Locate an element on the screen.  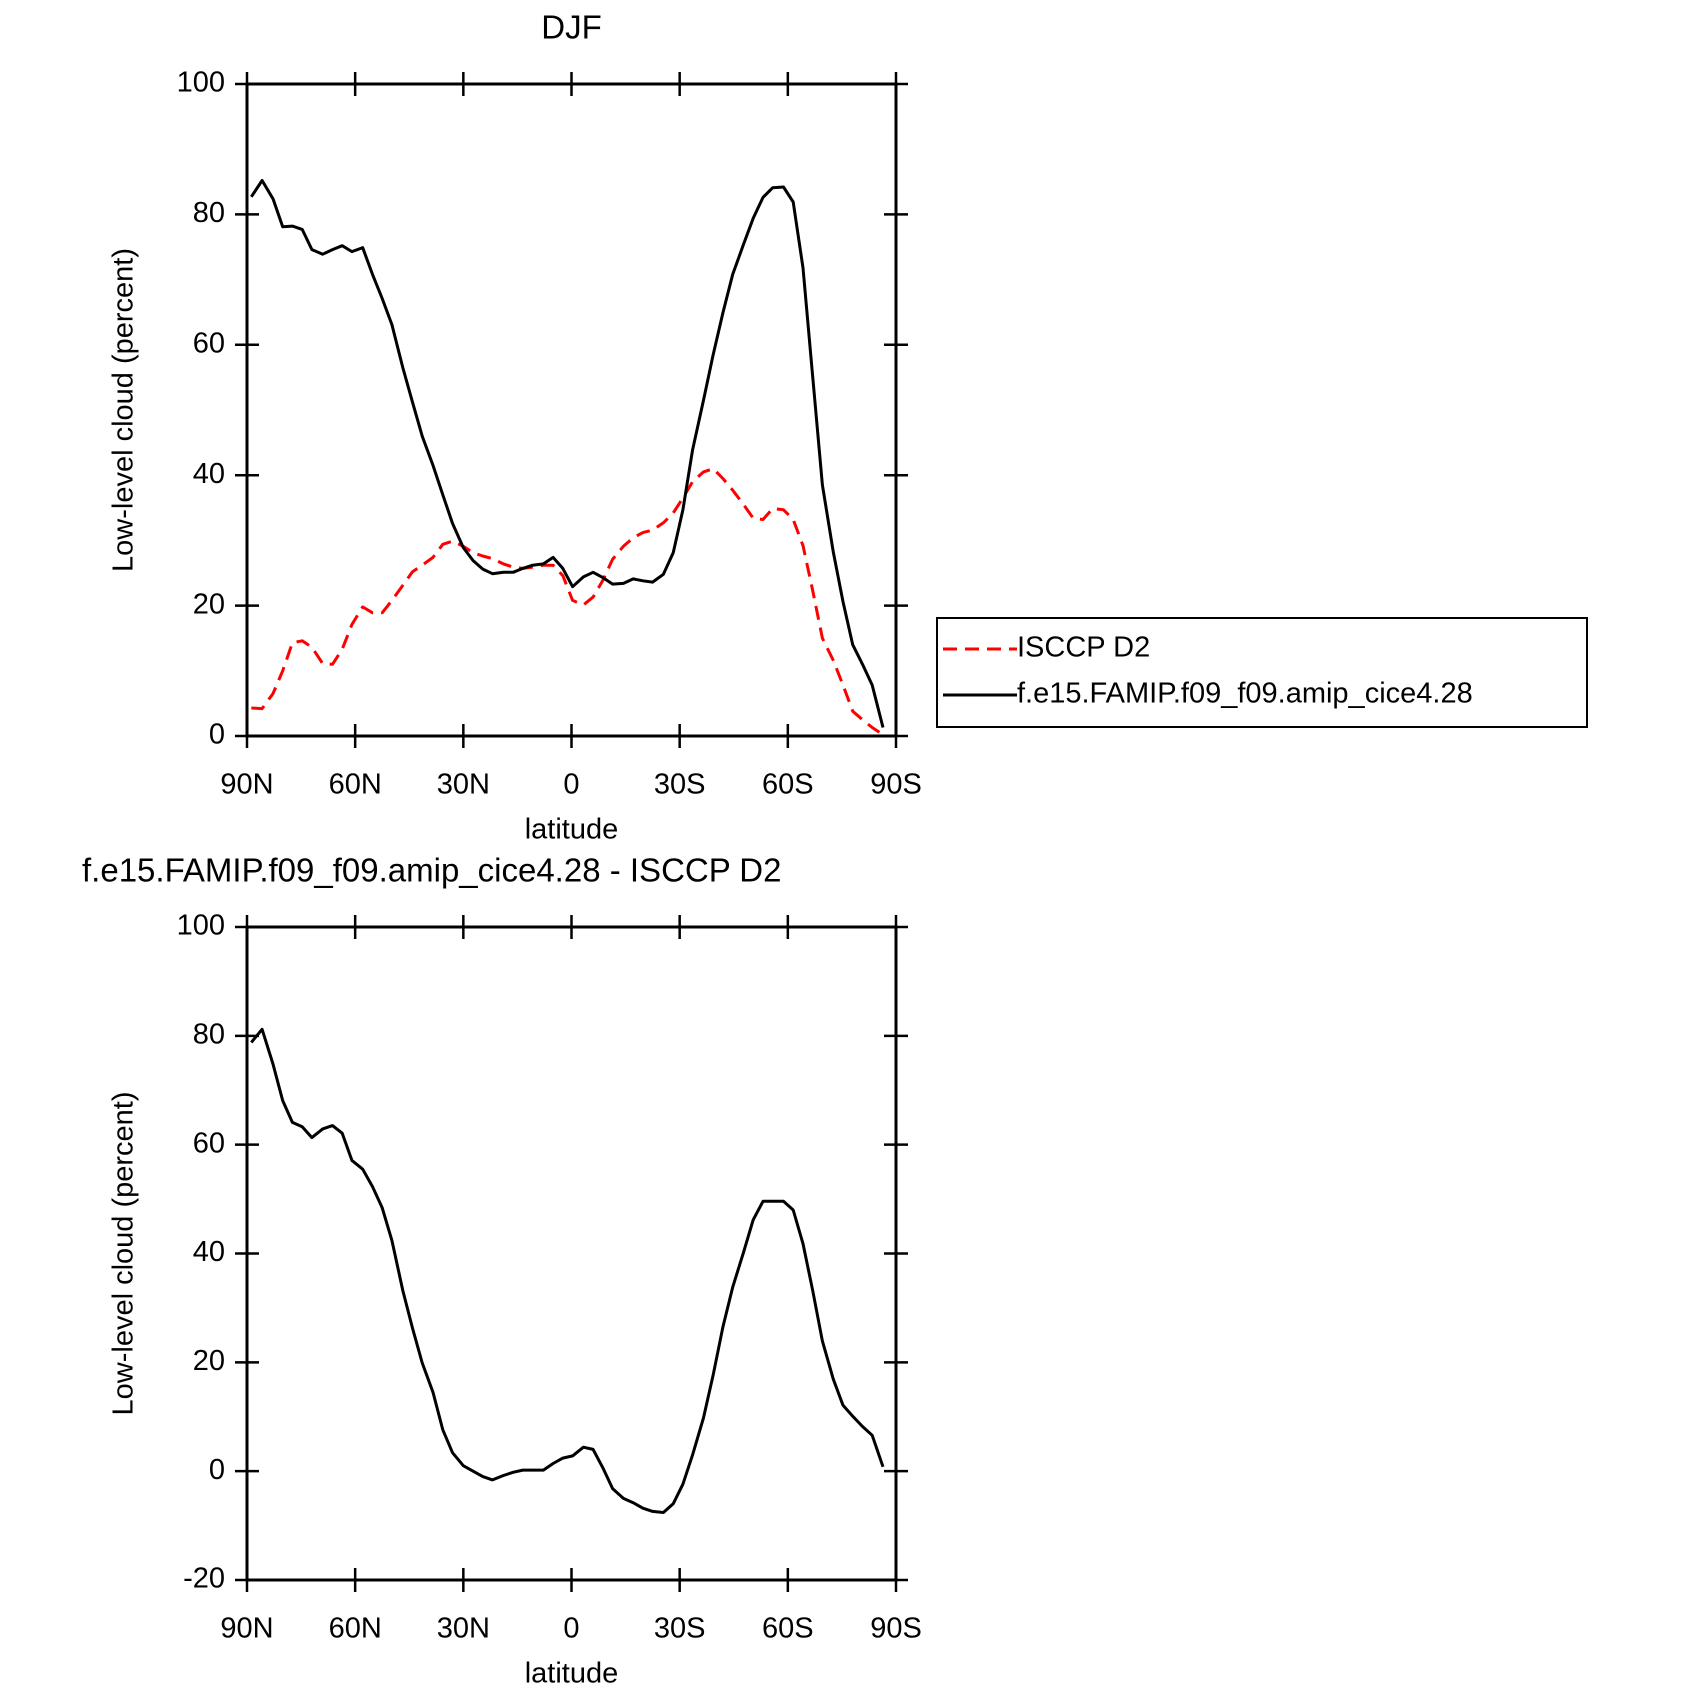
legend-label: ISCCP D2 is located at coordinates (1083, 648).